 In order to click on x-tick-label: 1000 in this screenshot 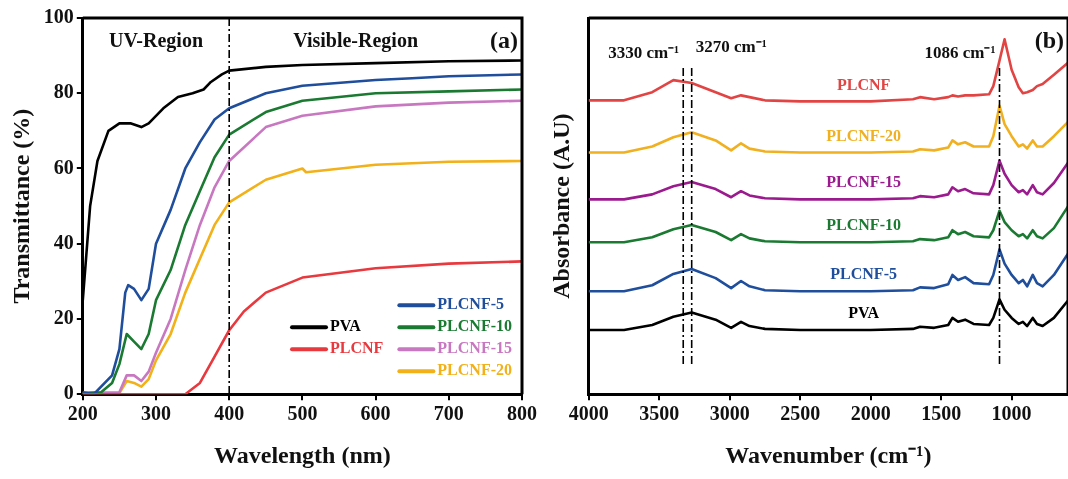, I will do `click(1011, 413)`.